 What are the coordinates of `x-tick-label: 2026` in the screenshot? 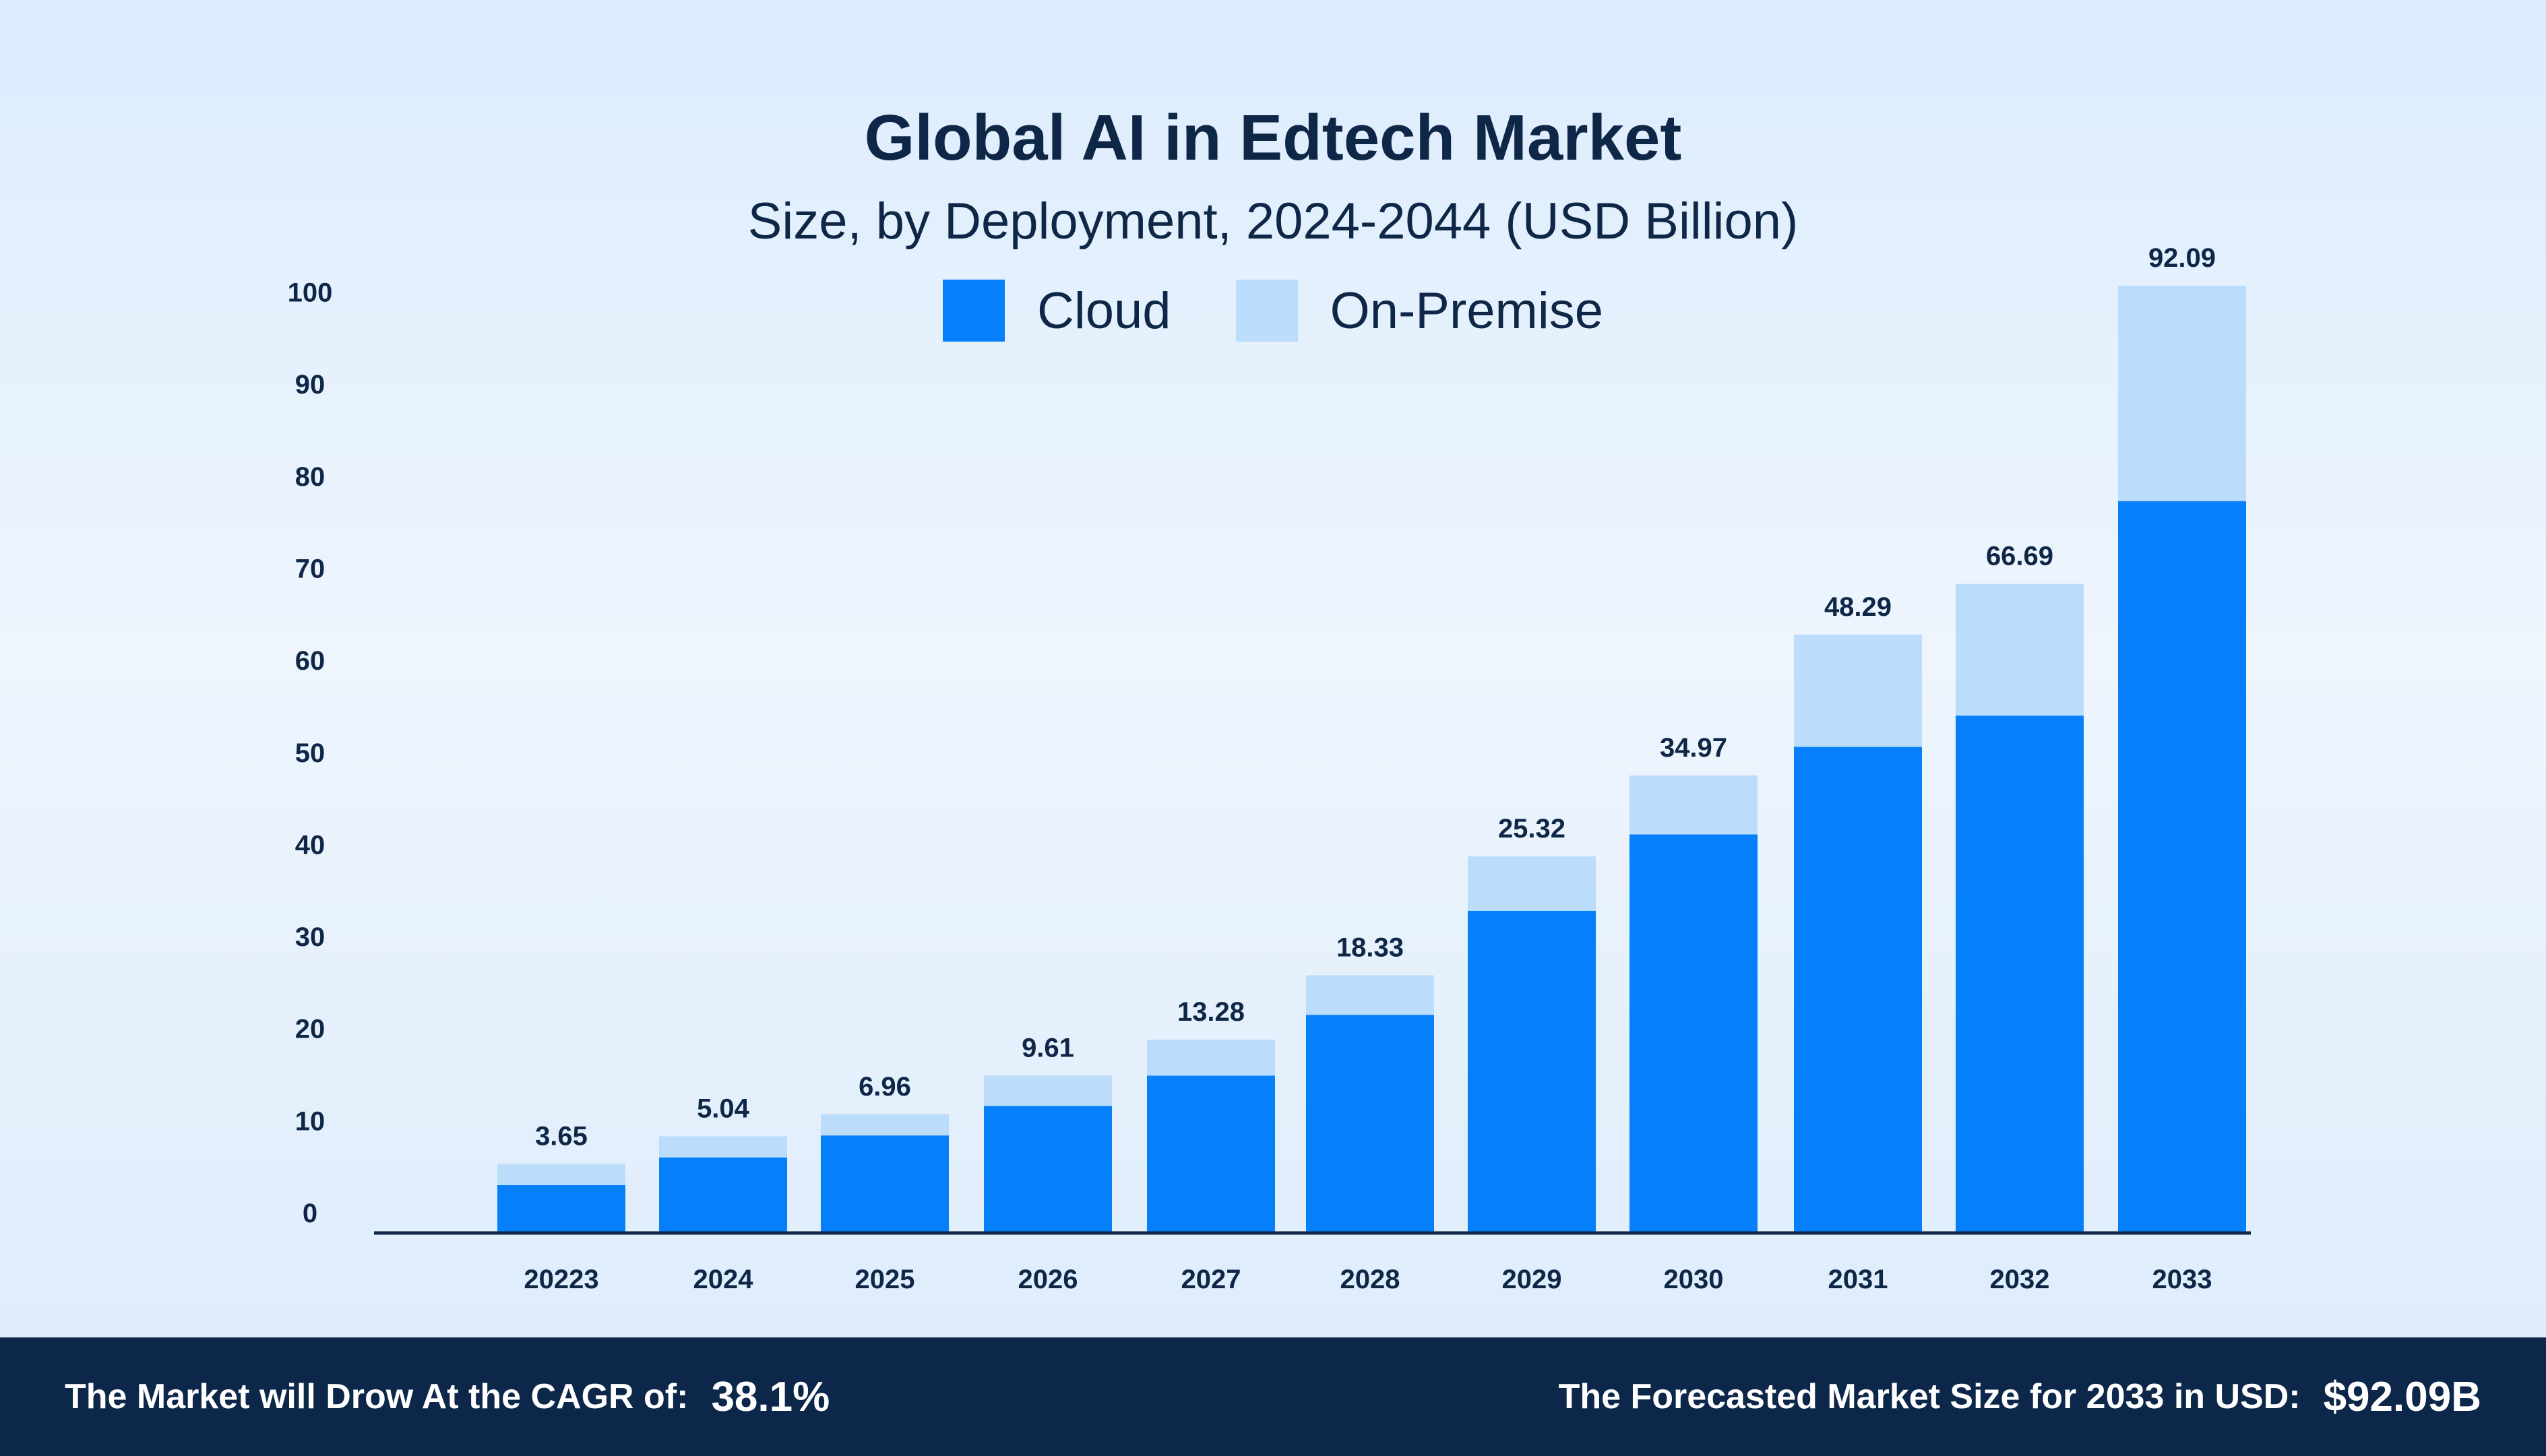 It's located at (1048, 1279).